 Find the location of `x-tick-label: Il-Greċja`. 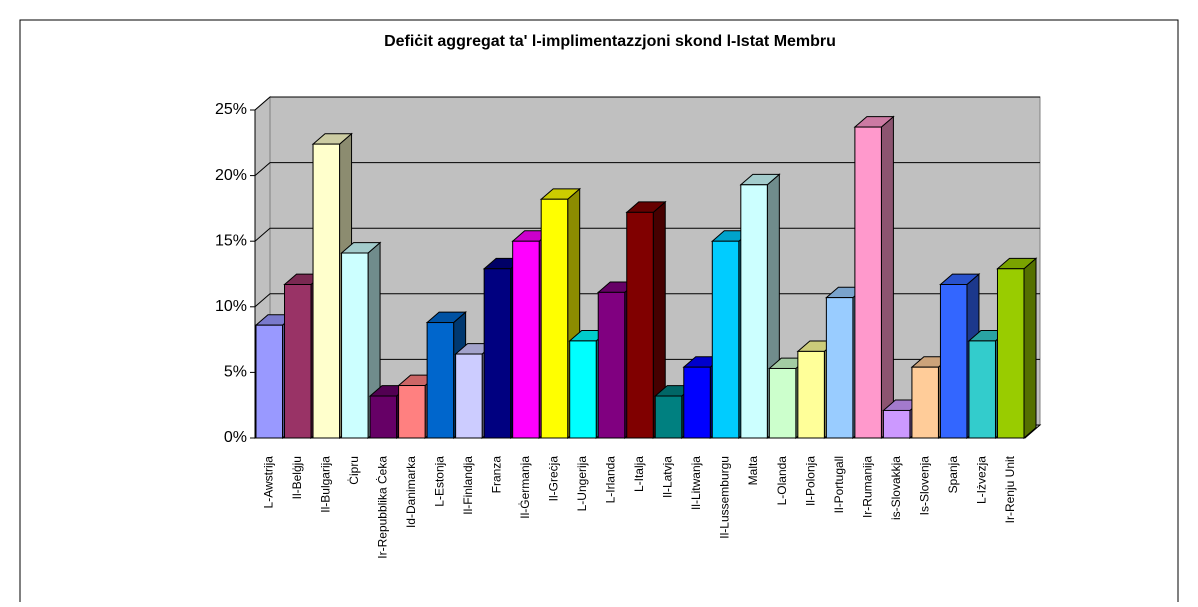

x-tick-label: Il-Greċja is located at coordinates (554, 479).